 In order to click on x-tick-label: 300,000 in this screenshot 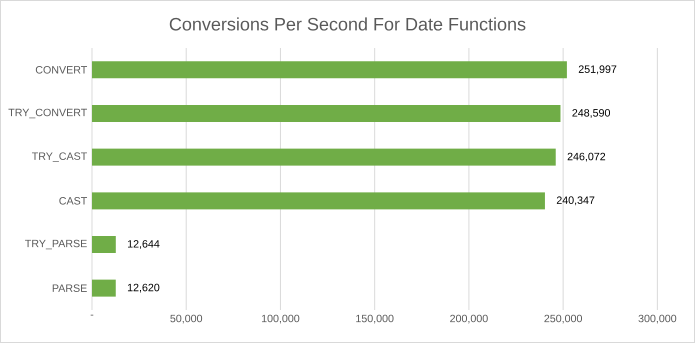, I will do `click(657, 319)`.